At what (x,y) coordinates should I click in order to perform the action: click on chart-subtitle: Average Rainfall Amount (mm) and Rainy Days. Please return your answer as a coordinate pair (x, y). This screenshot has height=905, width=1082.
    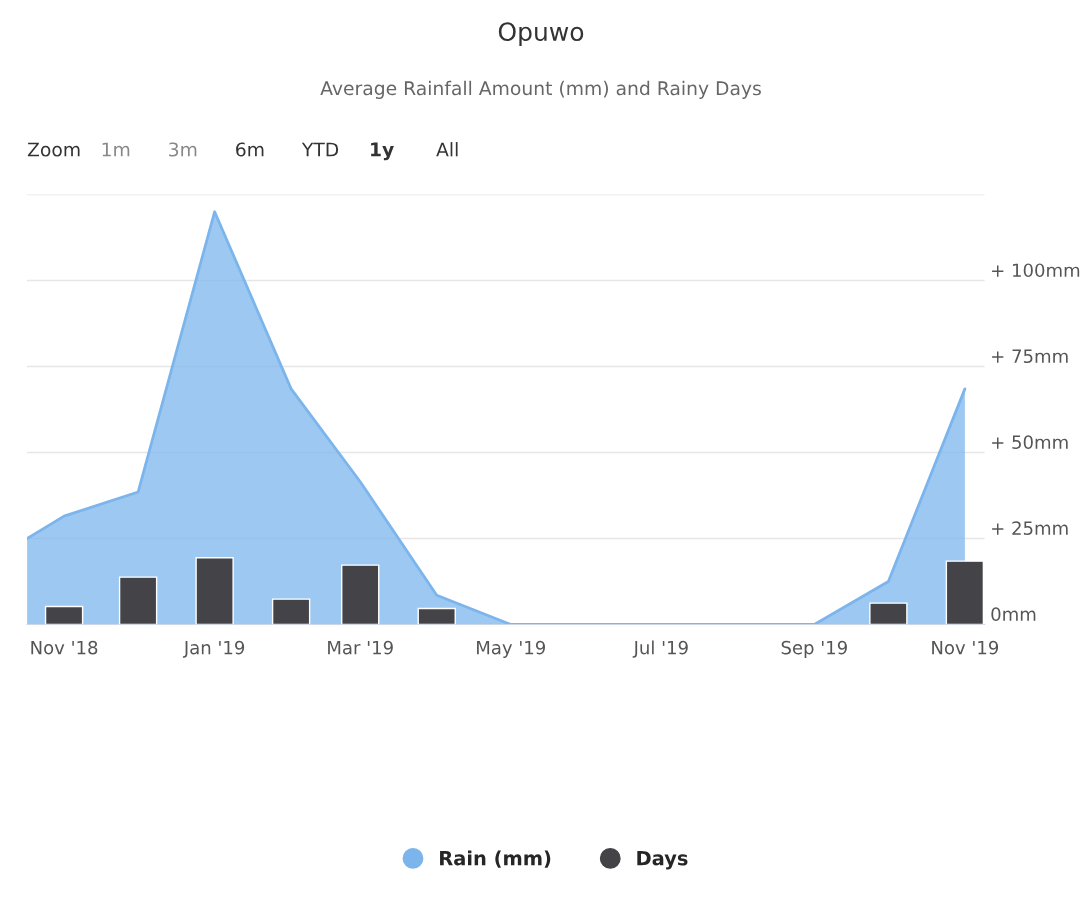
    Looking at the image, I should click on (540, 89).